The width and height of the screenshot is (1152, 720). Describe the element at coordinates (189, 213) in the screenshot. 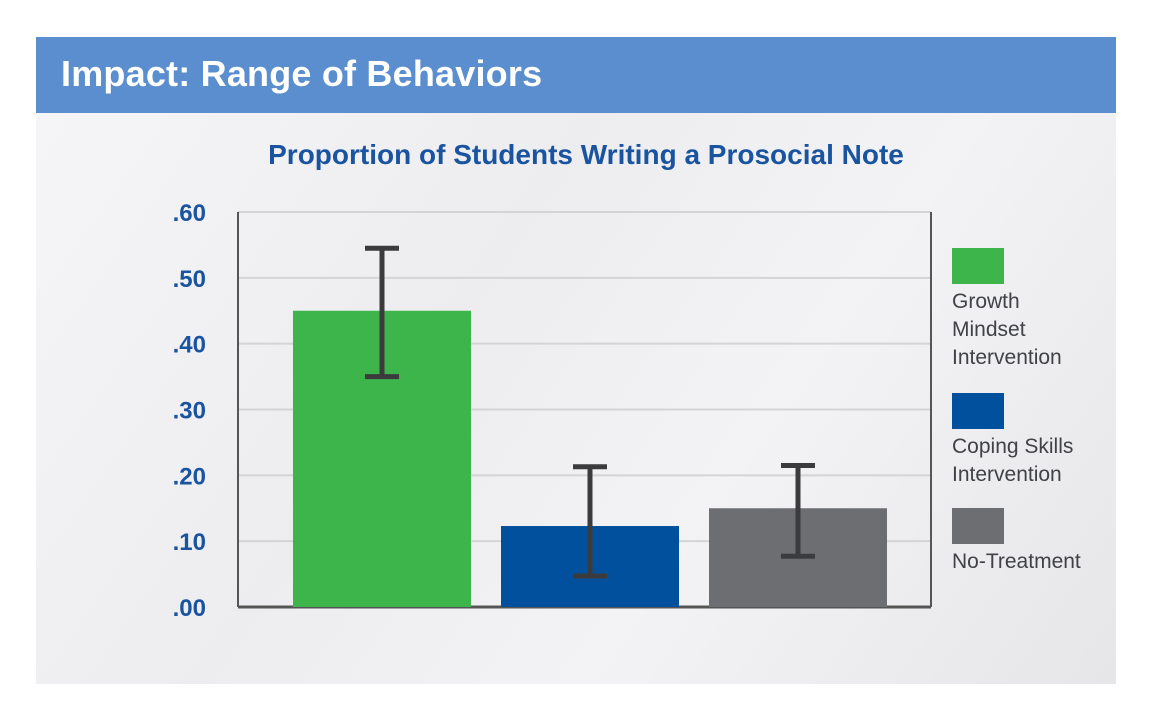

I see `y-tick-label: .60` at that location.